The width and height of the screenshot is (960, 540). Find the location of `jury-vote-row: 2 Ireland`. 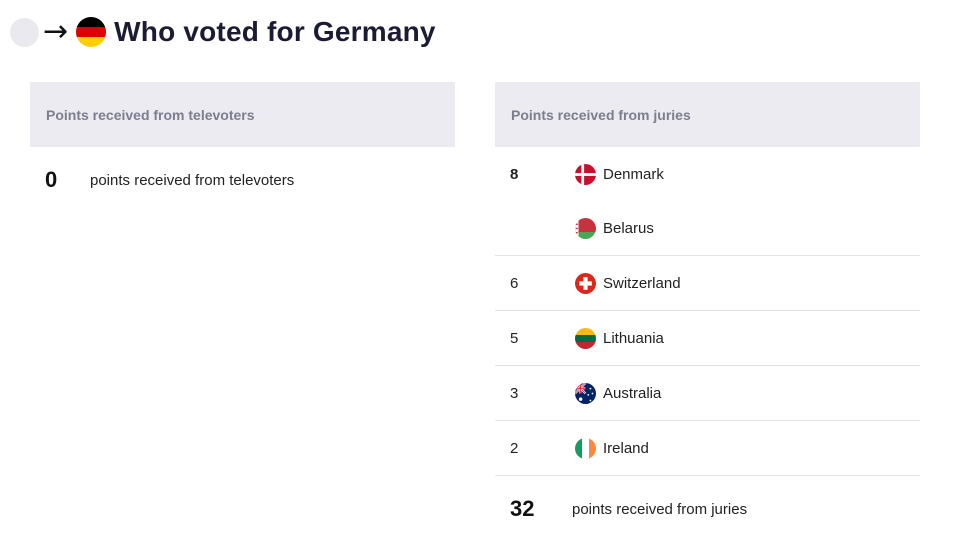

jury-vote-row: 2 Ireland is located at coordinates (707, 448).